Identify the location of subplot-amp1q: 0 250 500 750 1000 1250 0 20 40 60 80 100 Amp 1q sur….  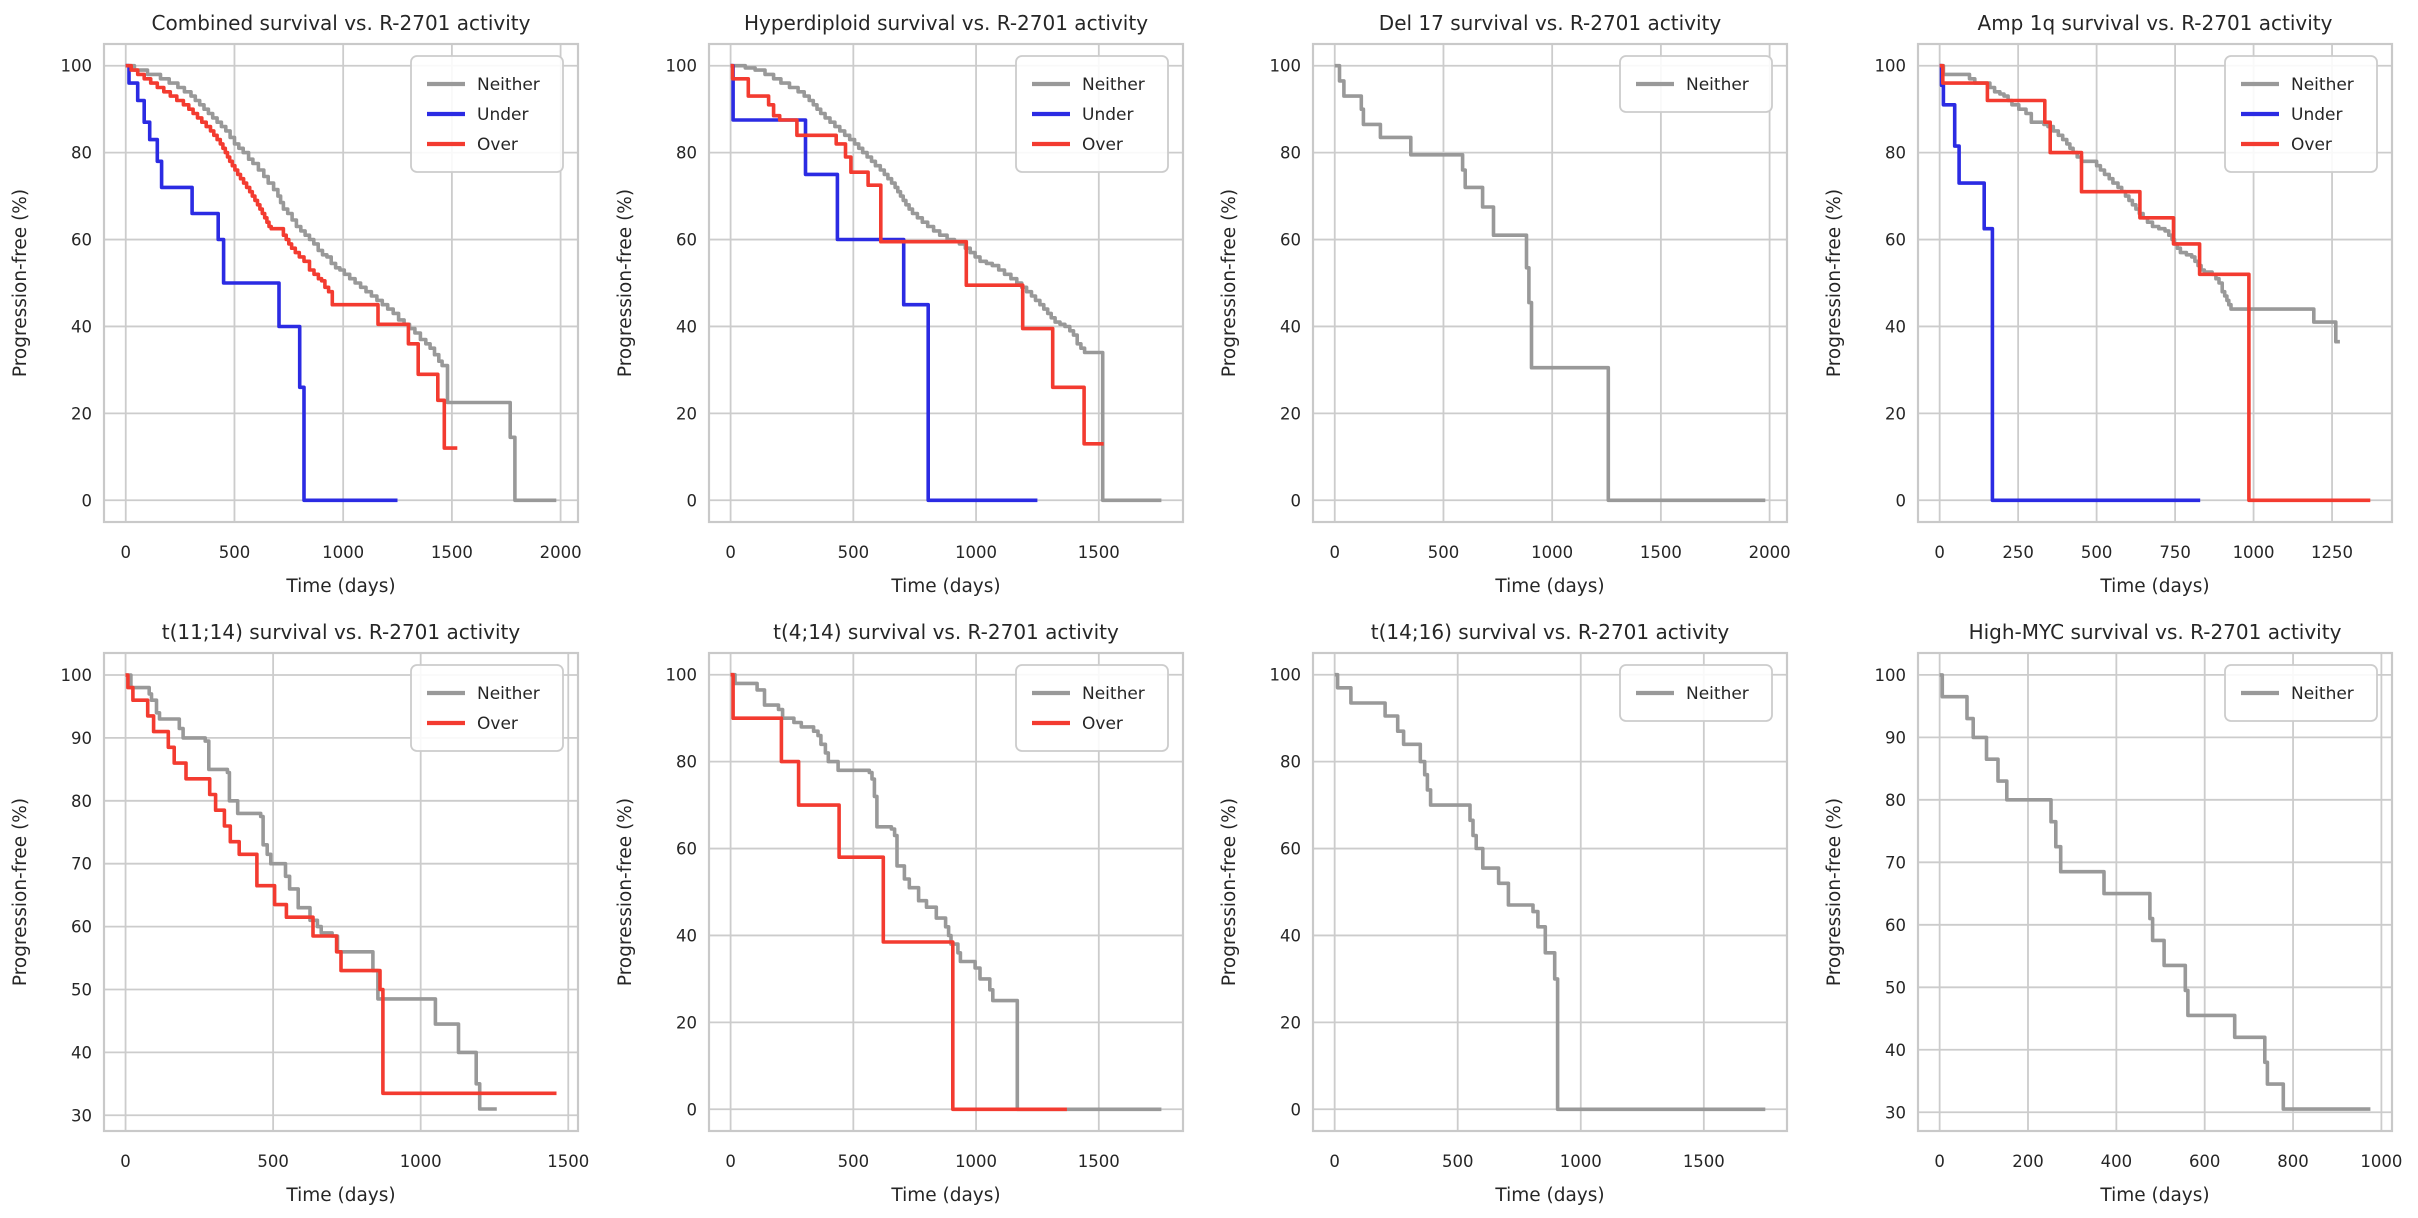
(2115, 304).